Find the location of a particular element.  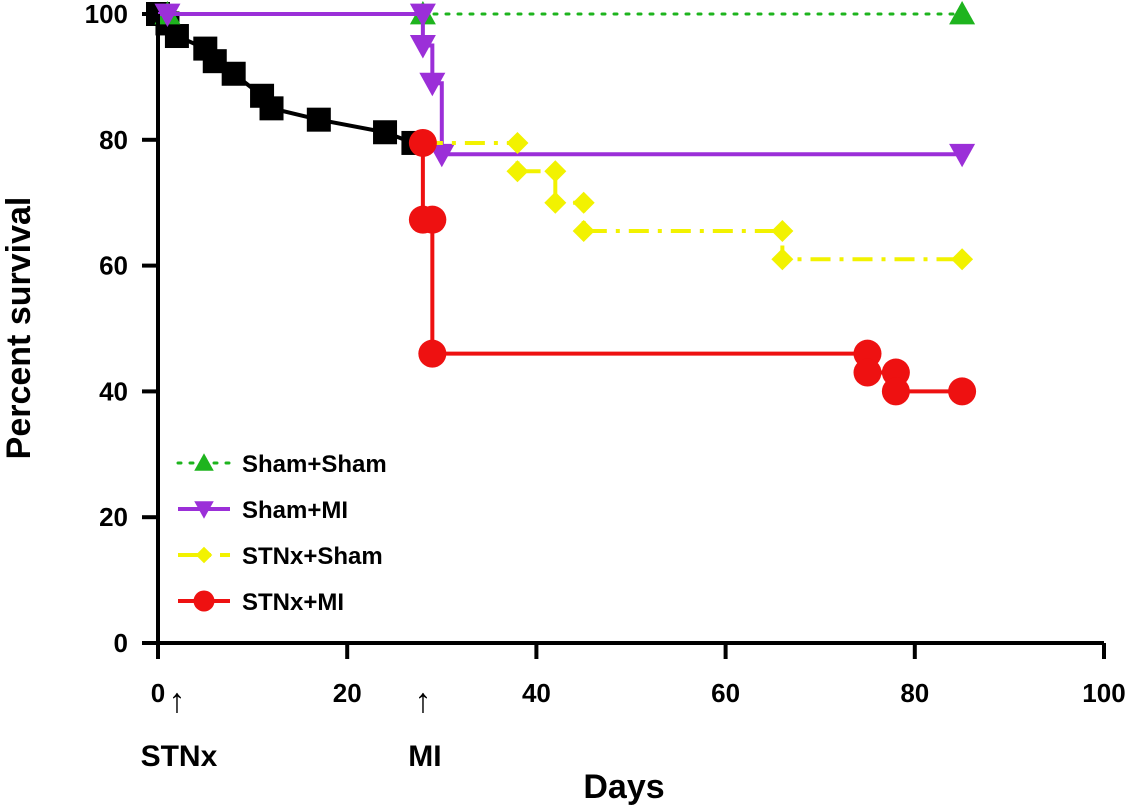

series-stnx-sham is located at coordinates (698, 201).